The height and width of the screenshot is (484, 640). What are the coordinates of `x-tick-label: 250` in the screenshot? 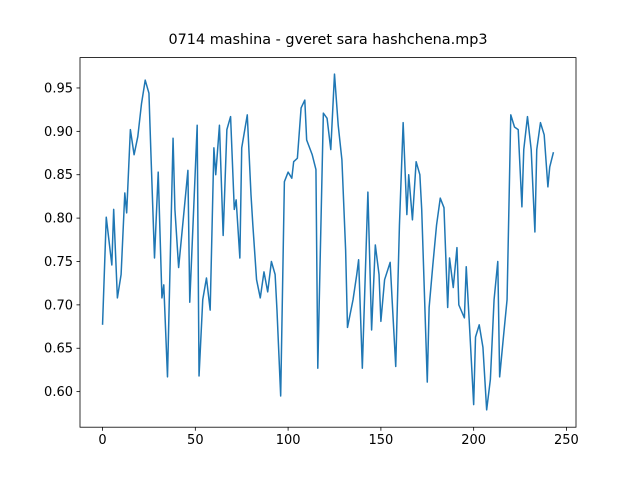 It's located at (566, 440).